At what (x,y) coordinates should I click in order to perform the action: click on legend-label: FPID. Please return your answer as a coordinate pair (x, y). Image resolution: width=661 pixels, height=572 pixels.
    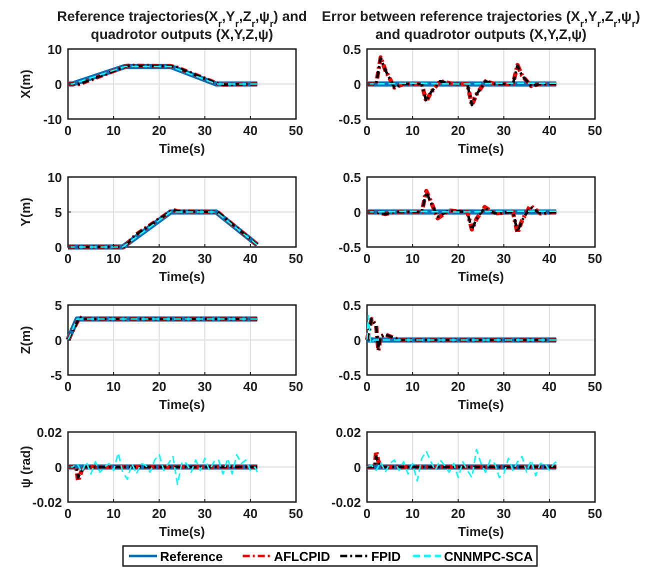
    Looking at the image, I should click on (386, 556).